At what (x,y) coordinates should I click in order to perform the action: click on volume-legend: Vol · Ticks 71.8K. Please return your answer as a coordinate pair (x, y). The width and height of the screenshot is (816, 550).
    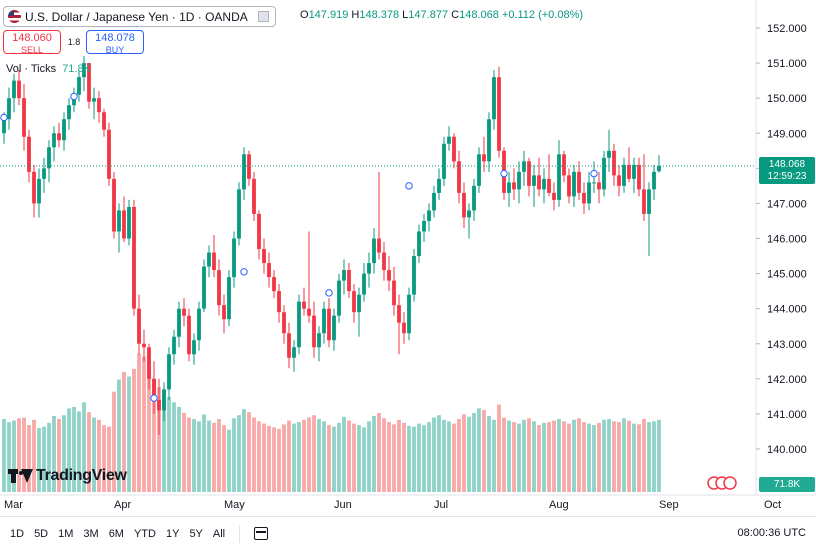
    Looking at the image, I should click on (48, 69).